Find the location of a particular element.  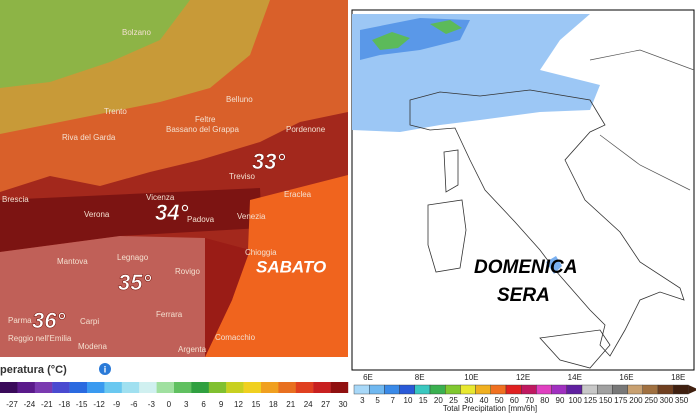

colorbar-tick-label: 20 is located at coordinates (438, 400).